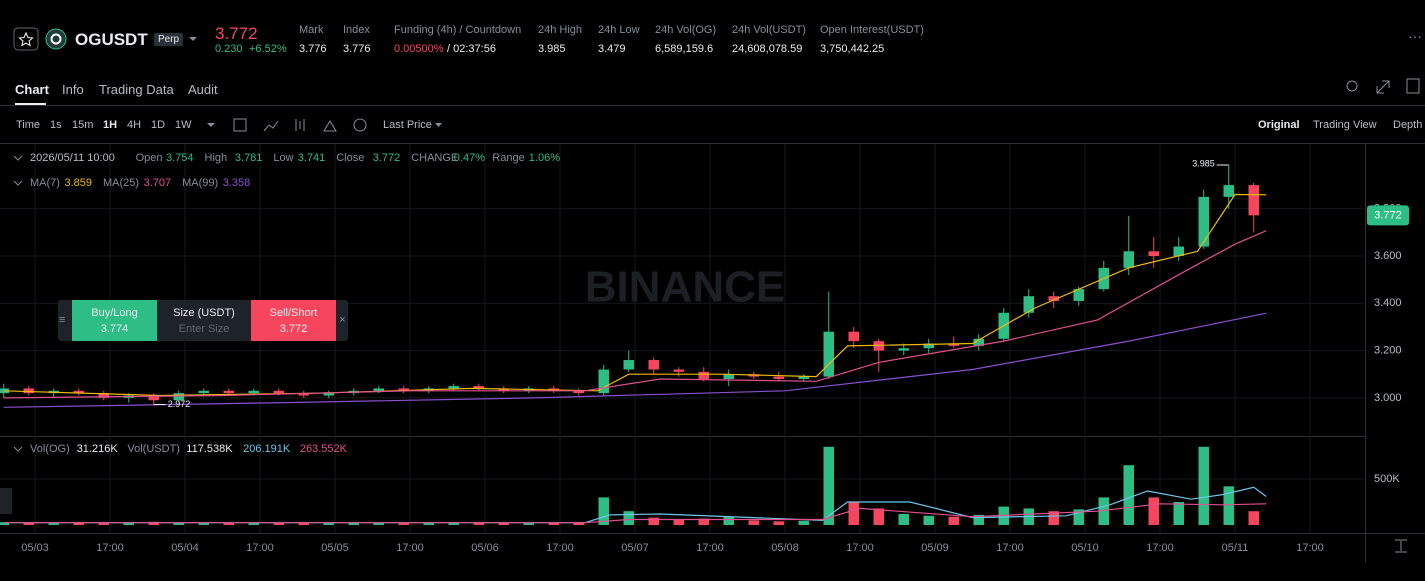 The image size is (1425, 581). Describe the element at coordinates (134, 125) in the screenshot. I see `interval: 4H` at that location.